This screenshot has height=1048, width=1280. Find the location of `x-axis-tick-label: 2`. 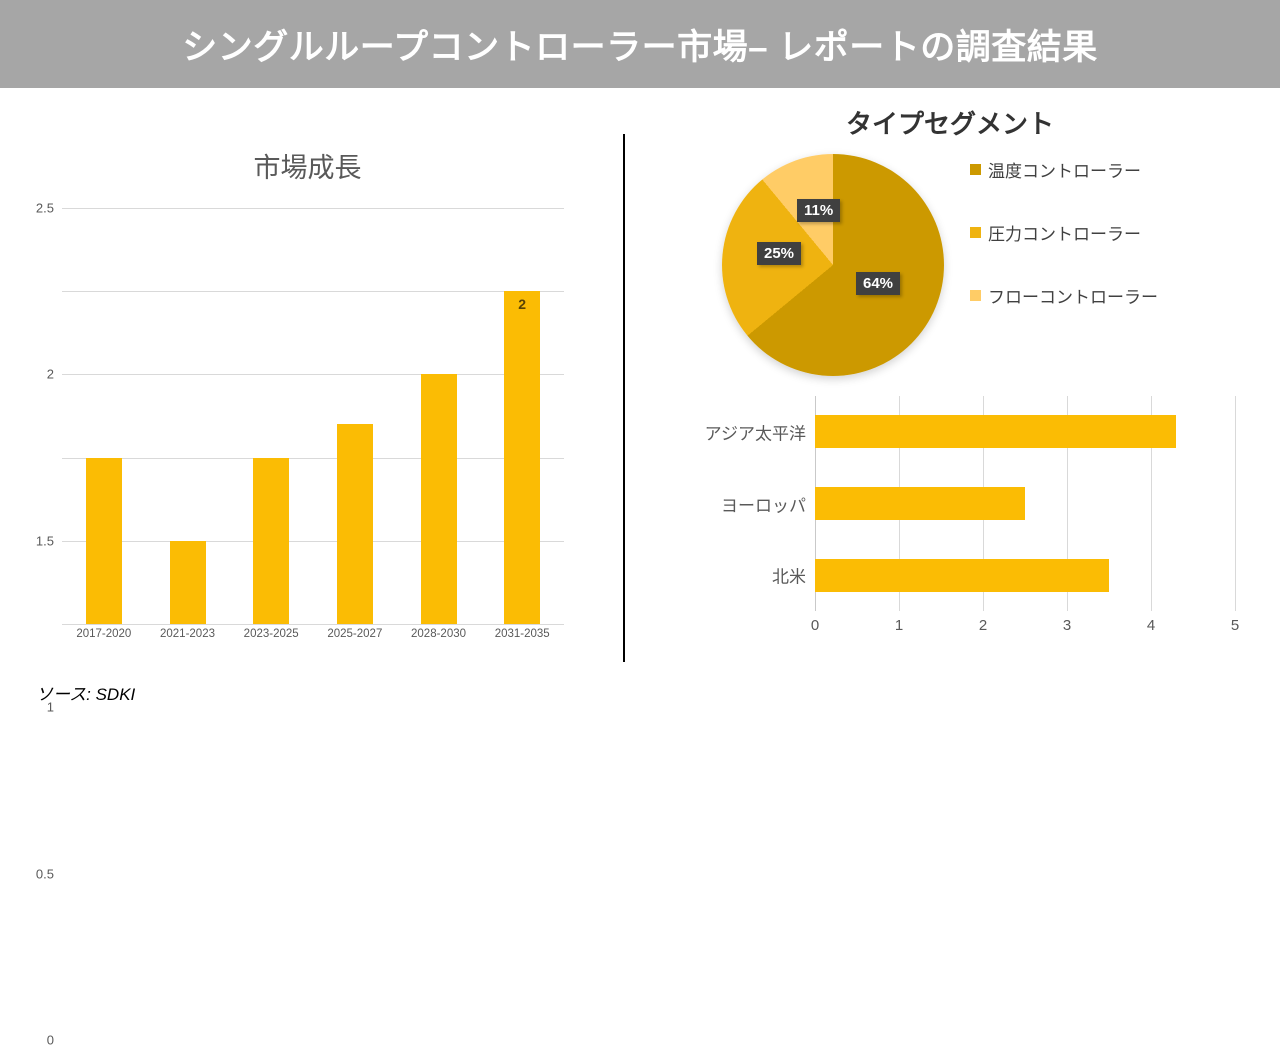

x-axis-tick-label: 2 is located at coordinates (983, 625).